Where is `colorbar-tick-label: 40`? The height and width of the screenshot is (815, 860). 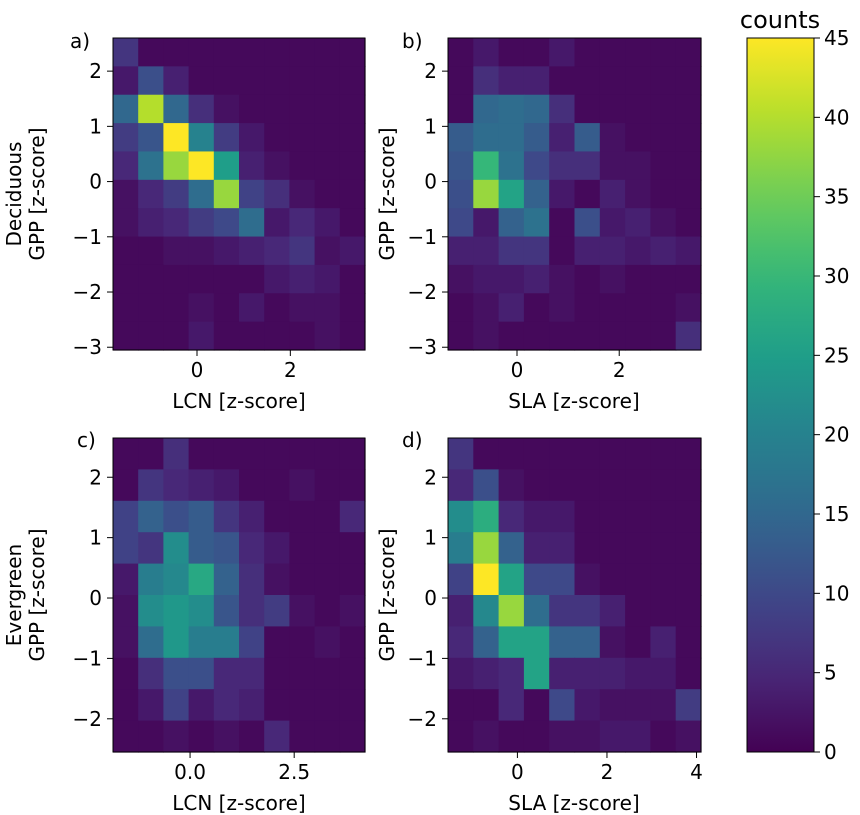
colorbar-tick-label: 40 is located at coordinates (836, 117).